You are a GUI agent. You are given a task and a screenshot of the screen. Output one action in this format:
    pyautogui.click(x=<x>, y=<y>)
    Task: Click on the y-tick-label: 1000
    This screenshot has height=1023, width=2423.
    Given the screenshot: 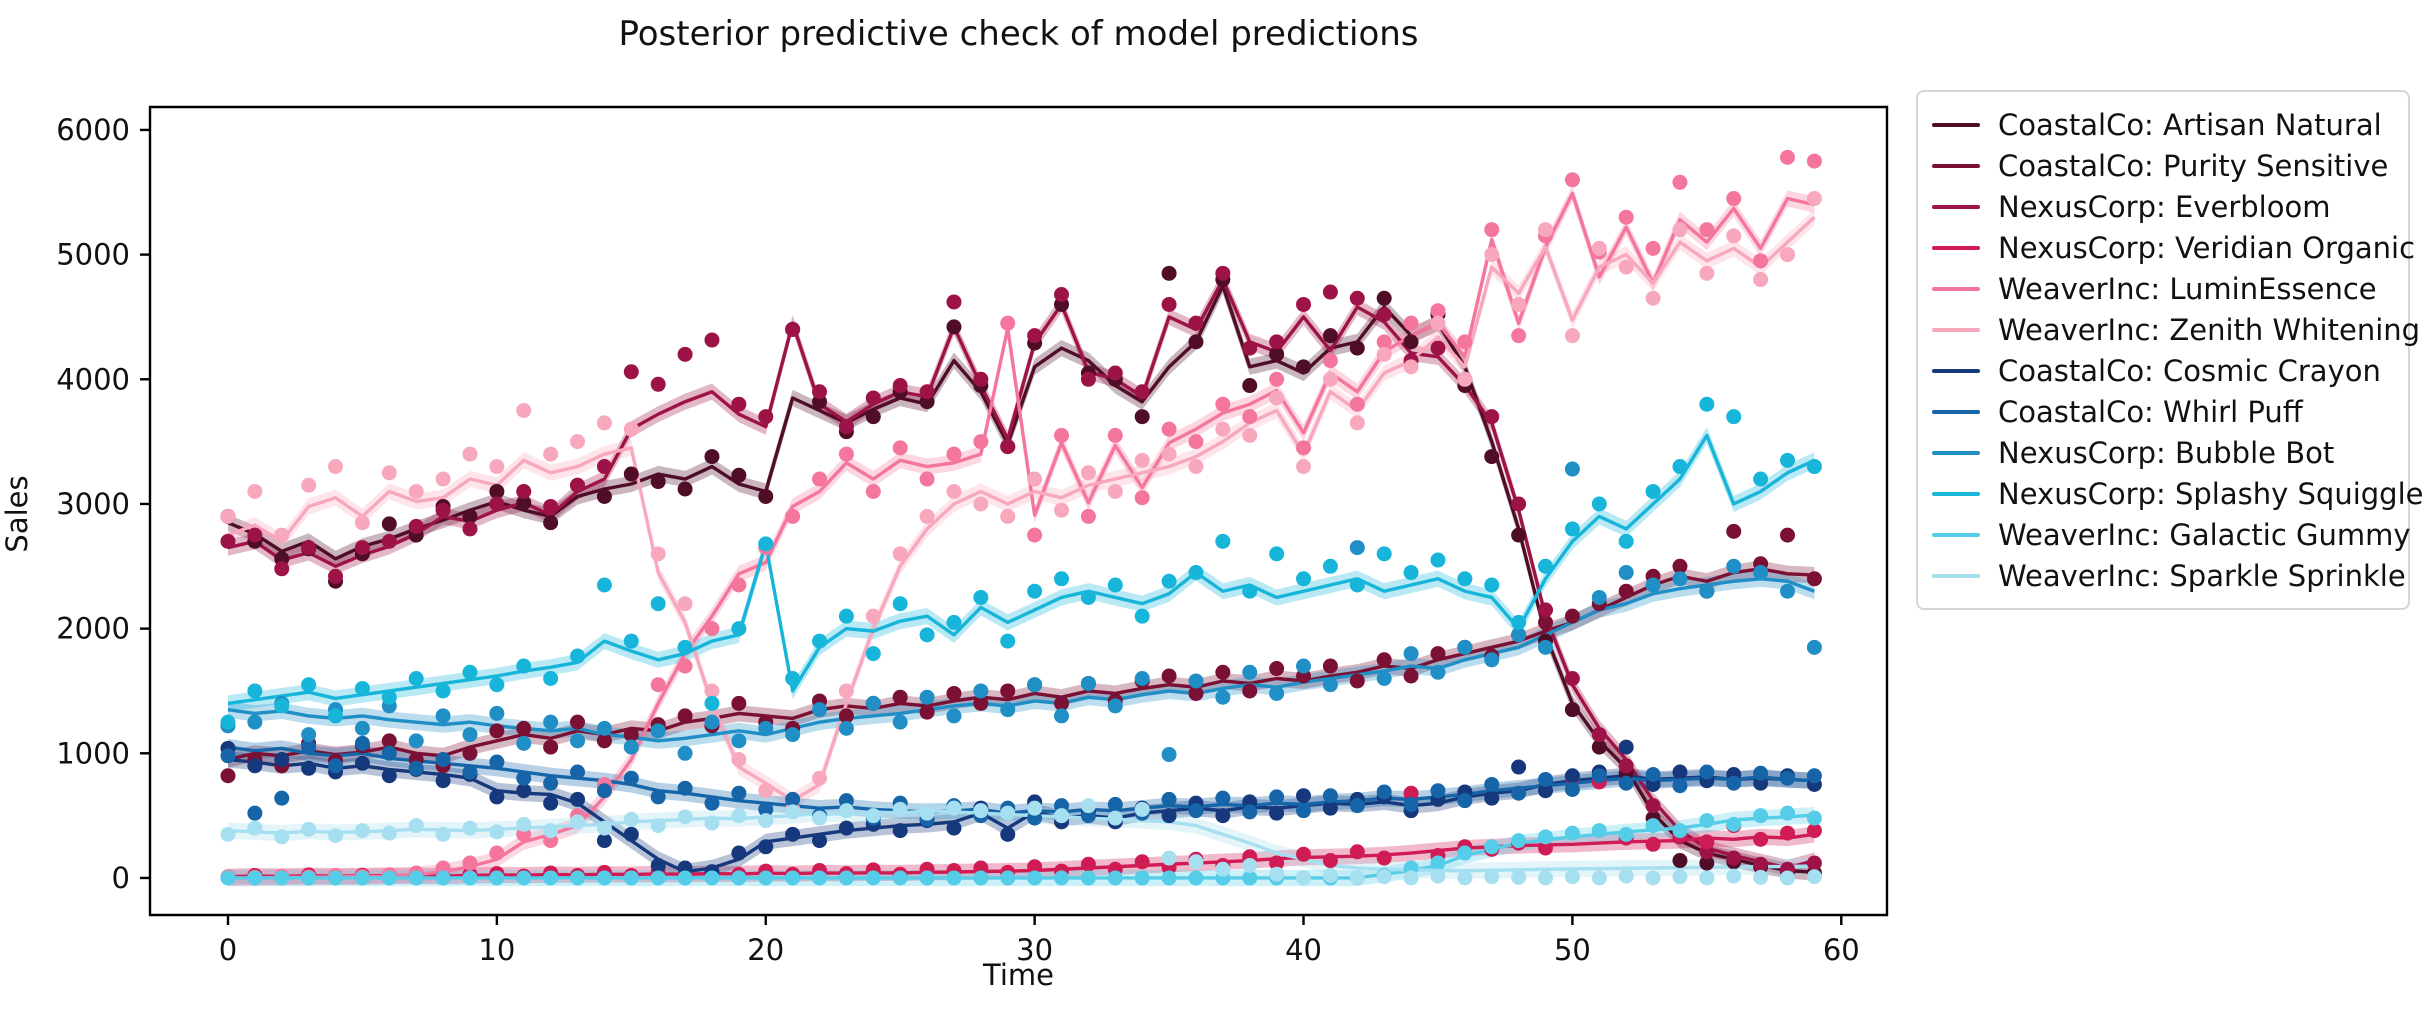 What is the action you would take?
    pyautogui.click(x=93, y=753)
    